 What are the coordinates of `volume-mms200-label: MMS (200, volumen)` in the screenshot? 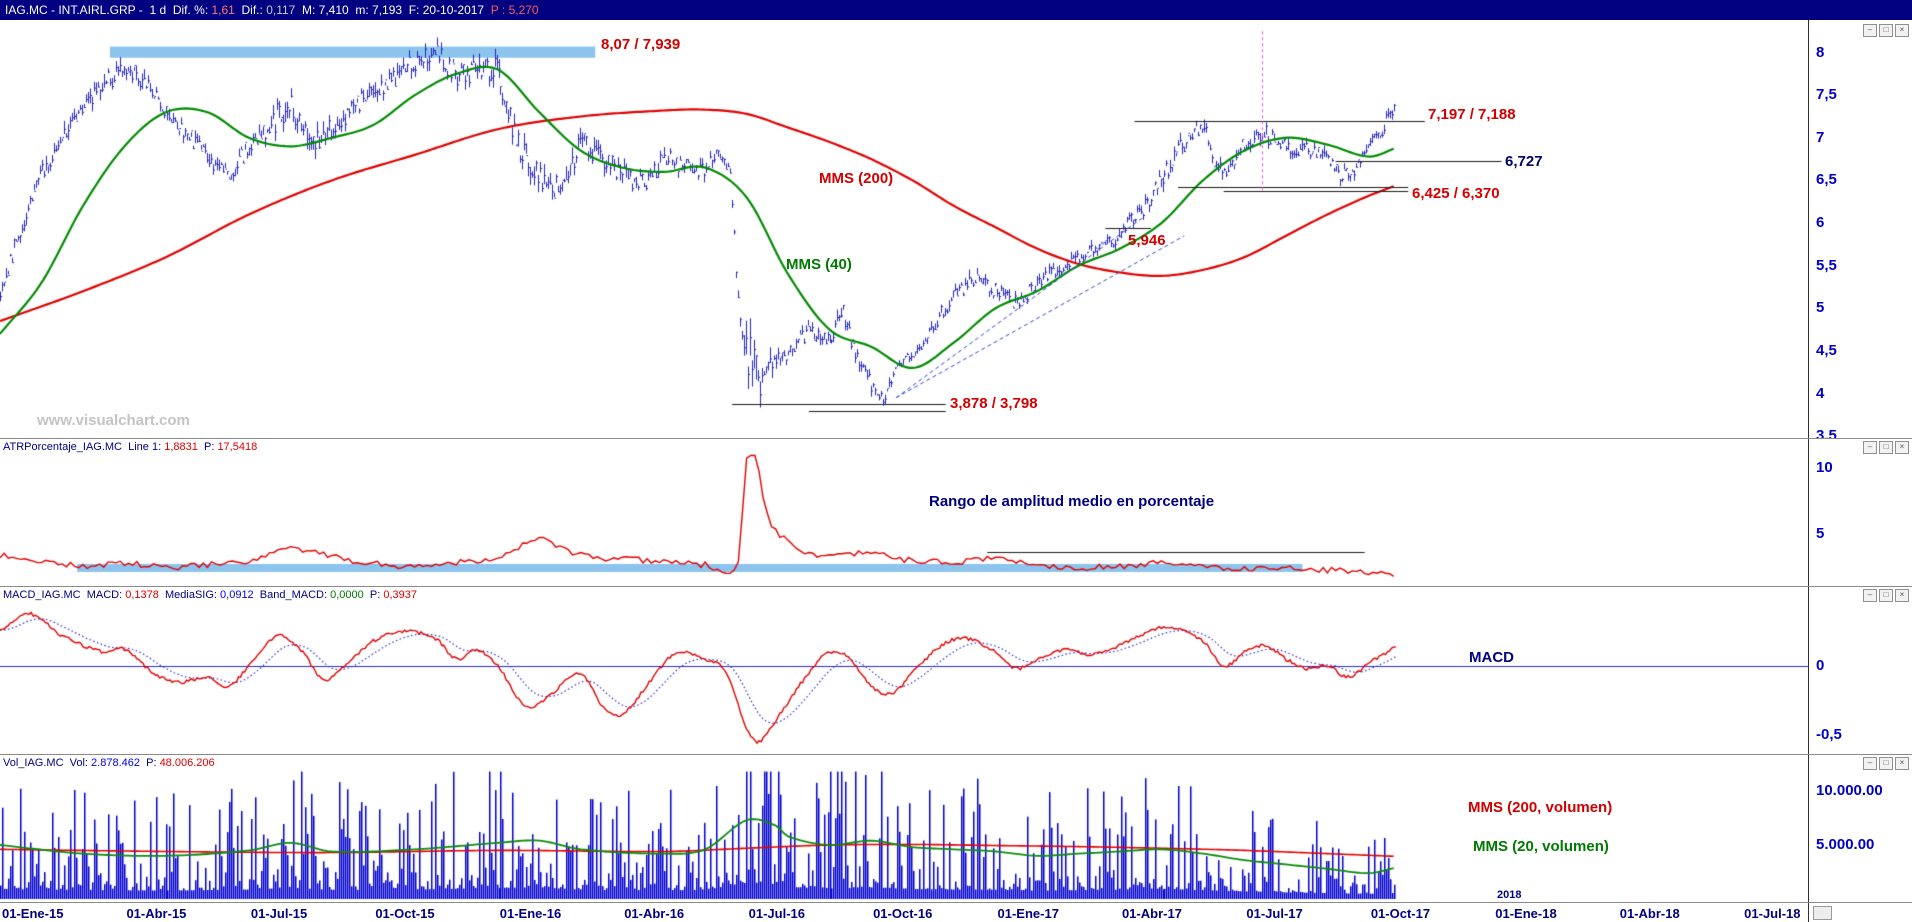 It's located at (1540, 807).